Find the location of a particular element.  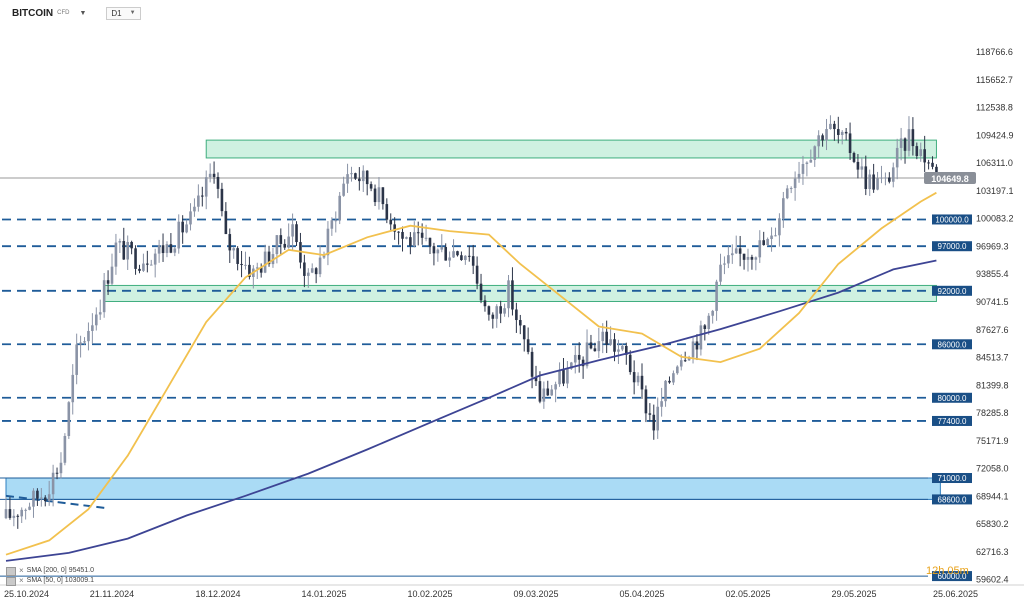

resistance-zone is located at coordinates (571, 149).